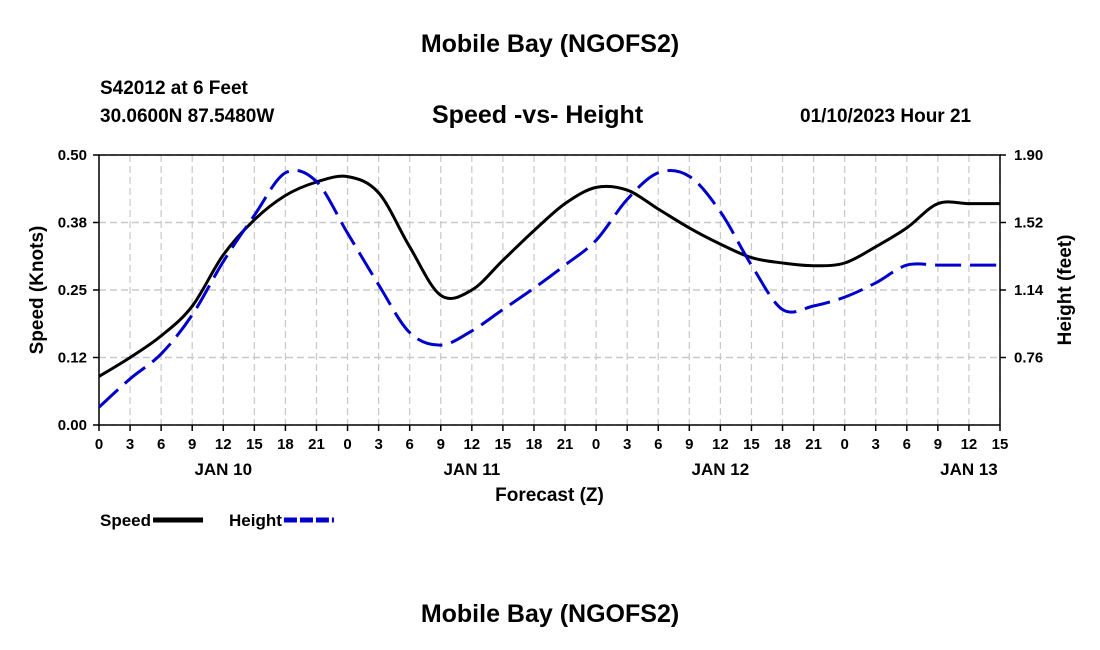  I want to click on page-title: Mobile Bay (NGOFS2), so click(550, 44).